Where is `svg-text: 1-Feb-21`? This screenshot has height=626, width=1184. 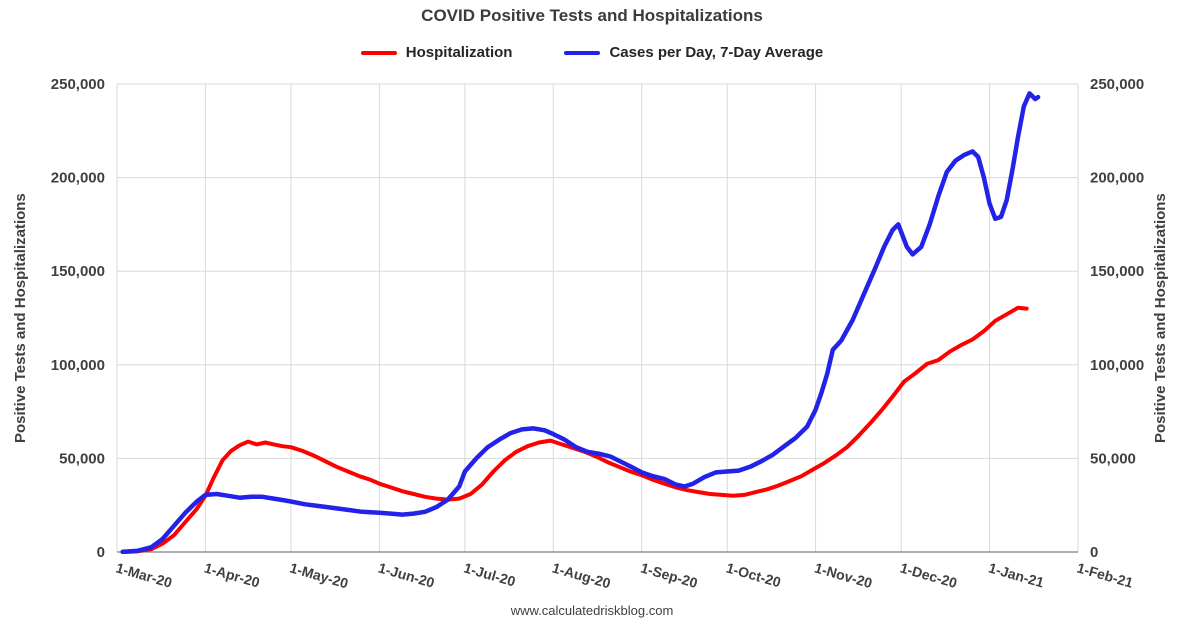 svg-text: 1-Feb-21 is located at coordinates (1105, 575).